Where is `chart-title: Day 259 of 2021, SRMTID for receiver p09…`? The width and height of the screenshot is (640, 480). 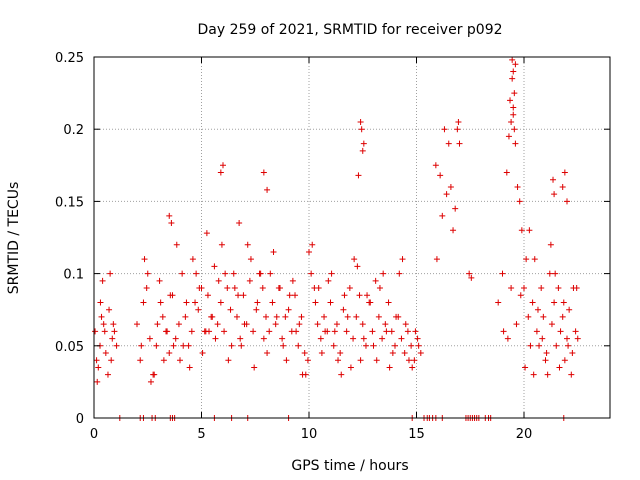
chart-title: Day 259 of 2021, SRMTID for receiver p09… is located at coordinates (349, 30).